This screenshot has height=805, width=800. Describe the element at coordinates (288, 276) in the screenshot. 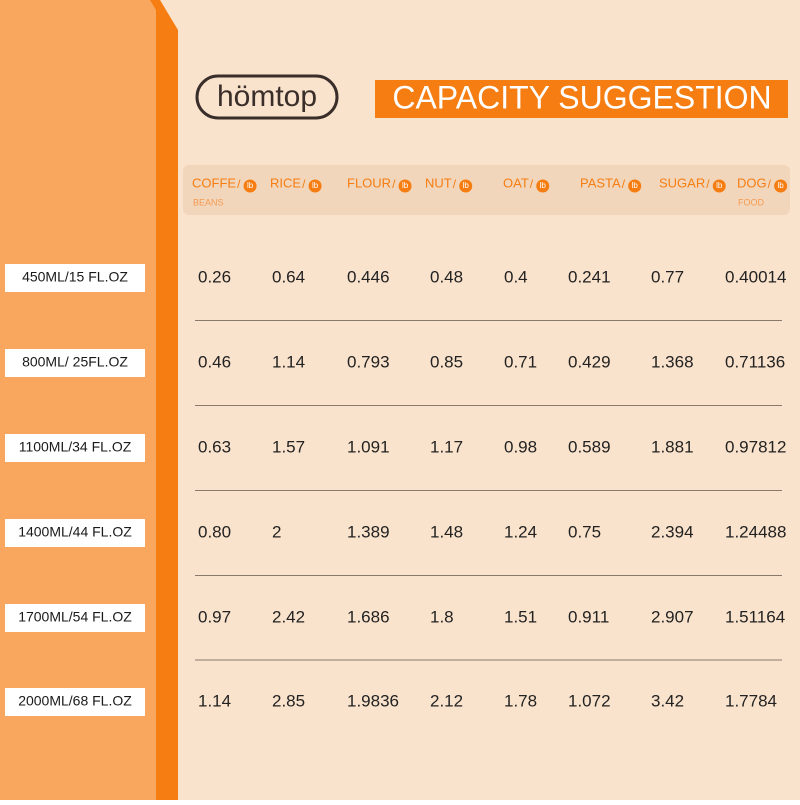

I see `cell: 0.64` at that location.